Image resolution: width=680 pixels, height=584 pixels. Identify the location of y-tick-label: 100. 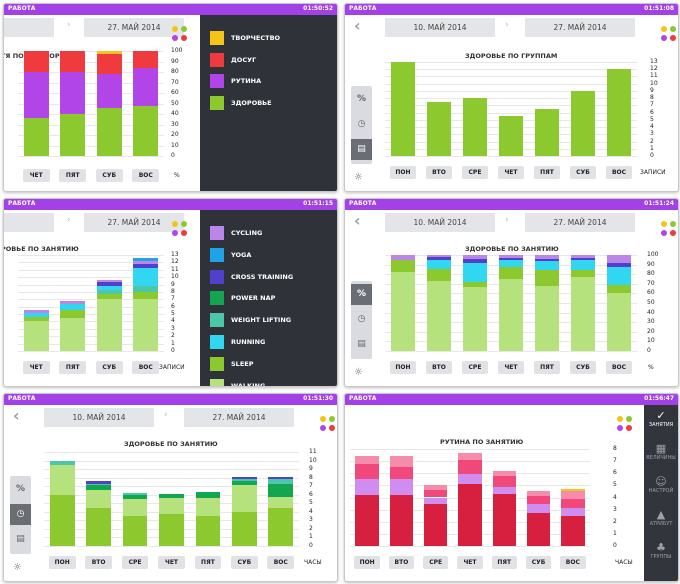
(653, 254).